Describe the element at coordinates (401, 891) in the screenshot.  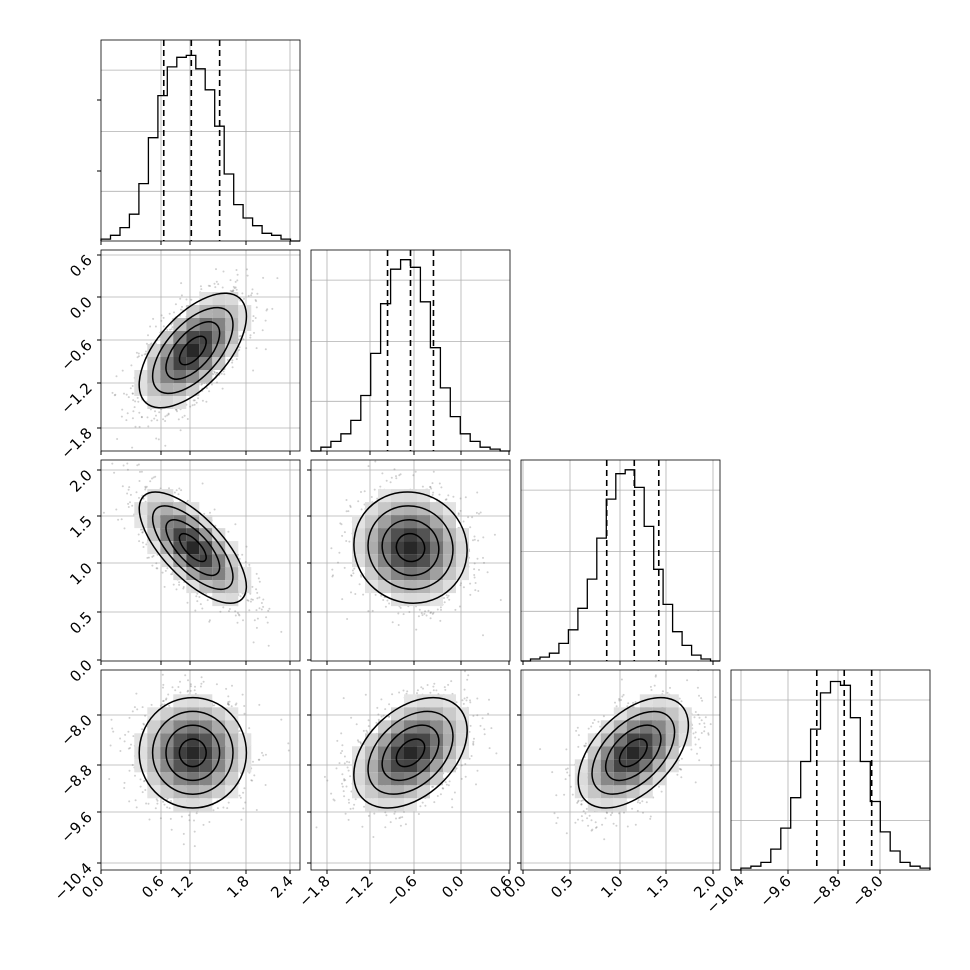
I see `x-tick-label: −0.6` at that location.